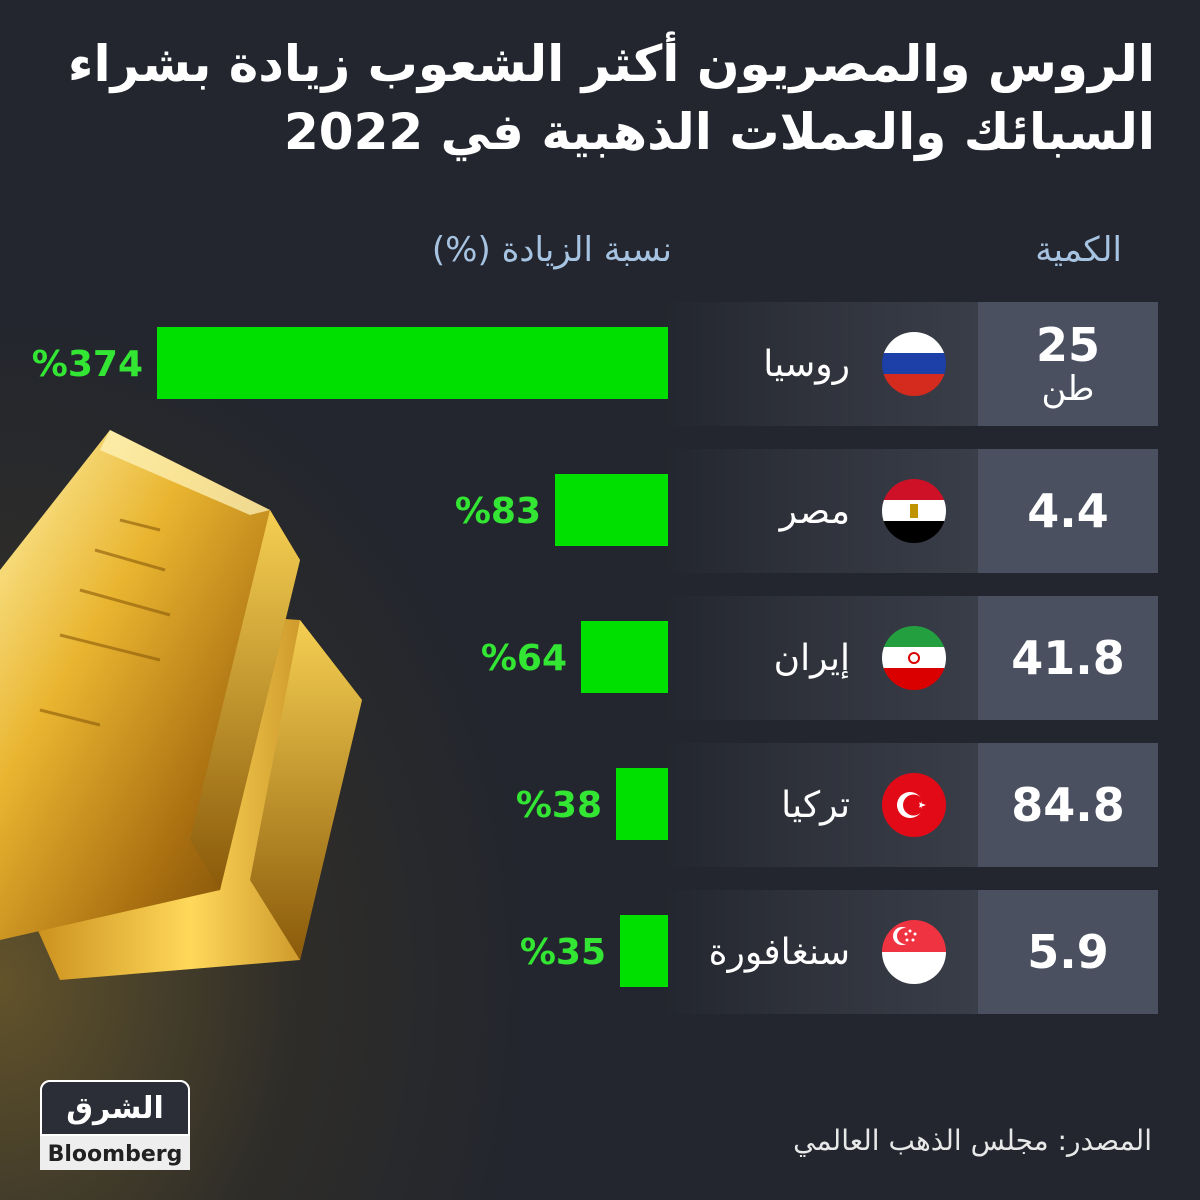  What do you see at coordinates (914, 364) in the screenshot?
I see `russia-flag-icon` at bounding box center [914, 364].